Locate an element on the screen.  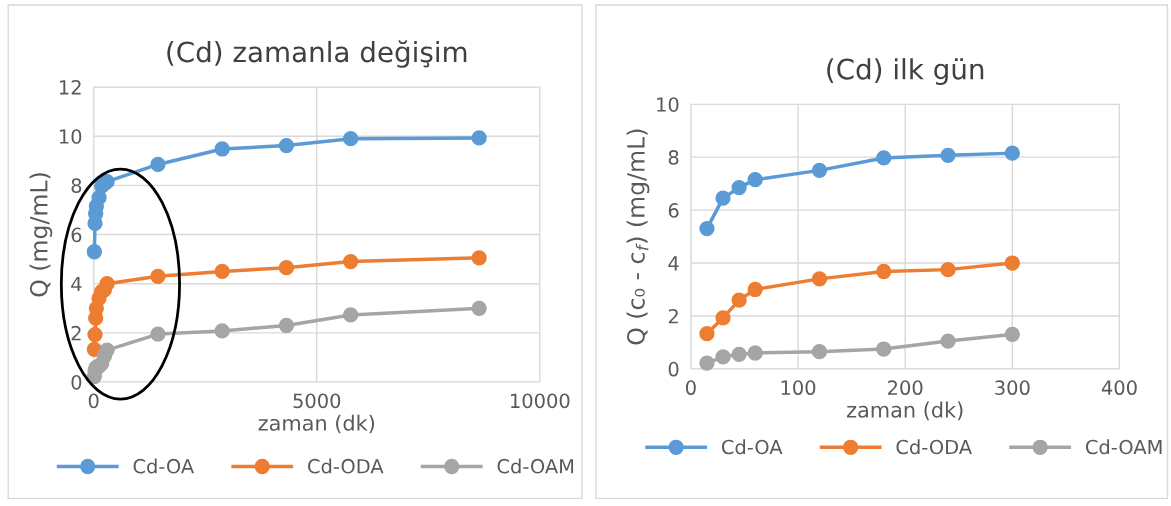
x-tick-label: 10000 is located at coordinates (540, 401).